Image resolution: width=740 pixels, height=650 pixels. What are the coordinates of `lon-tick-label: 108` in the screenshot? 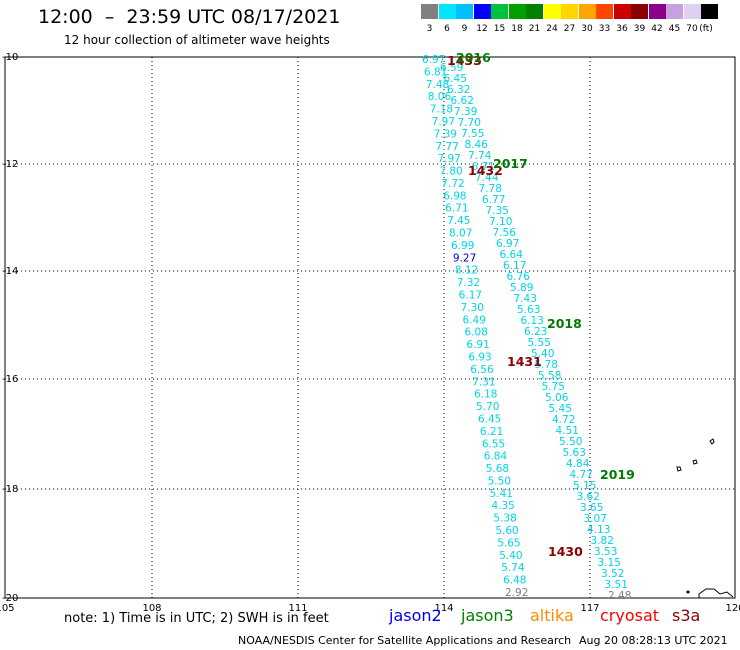 It's located at (151, 608).